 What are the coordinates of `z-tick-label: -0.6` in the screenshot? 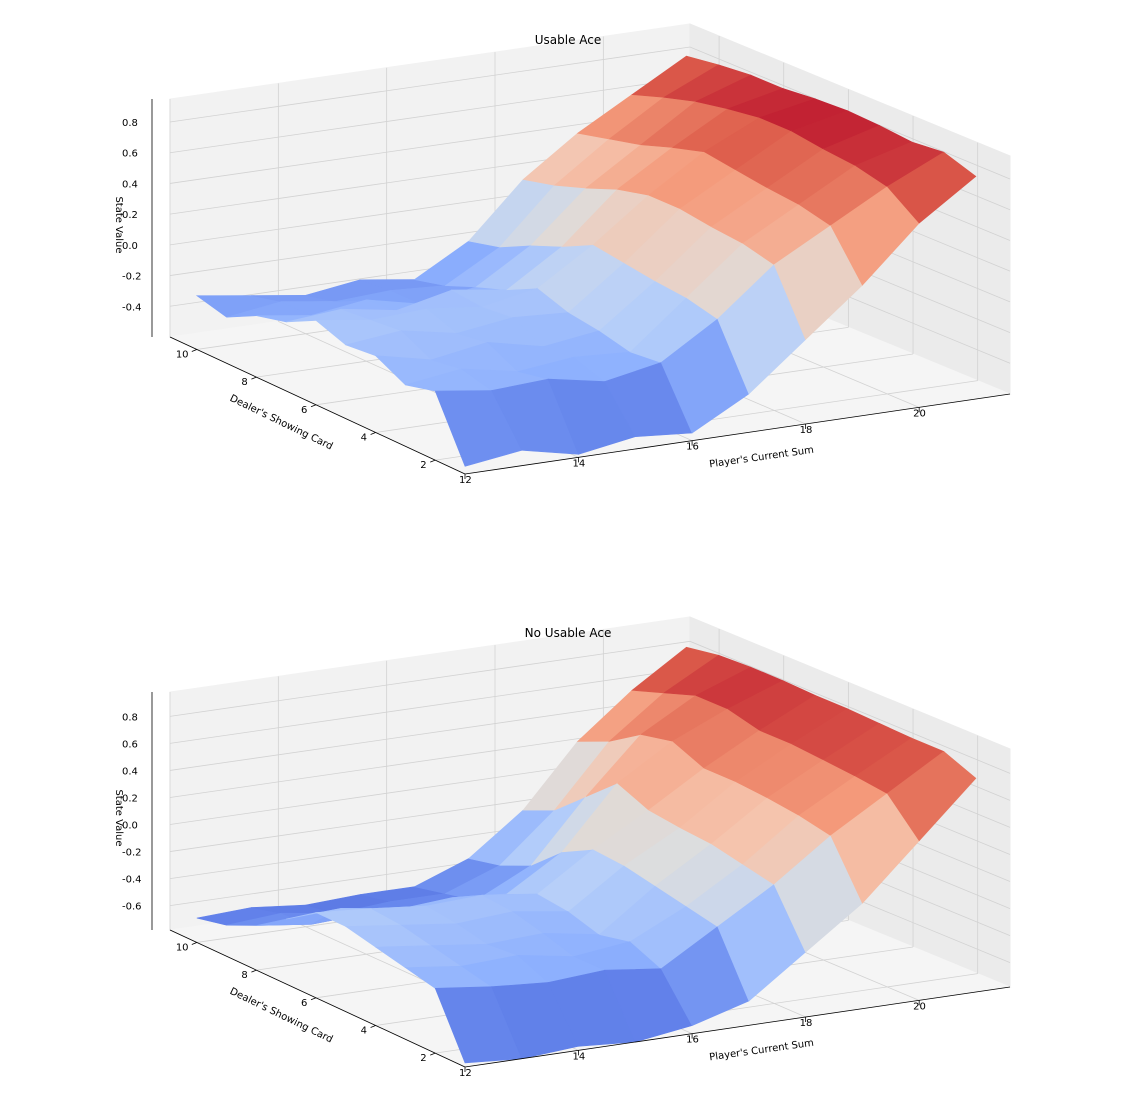 It's located at (132, 907).